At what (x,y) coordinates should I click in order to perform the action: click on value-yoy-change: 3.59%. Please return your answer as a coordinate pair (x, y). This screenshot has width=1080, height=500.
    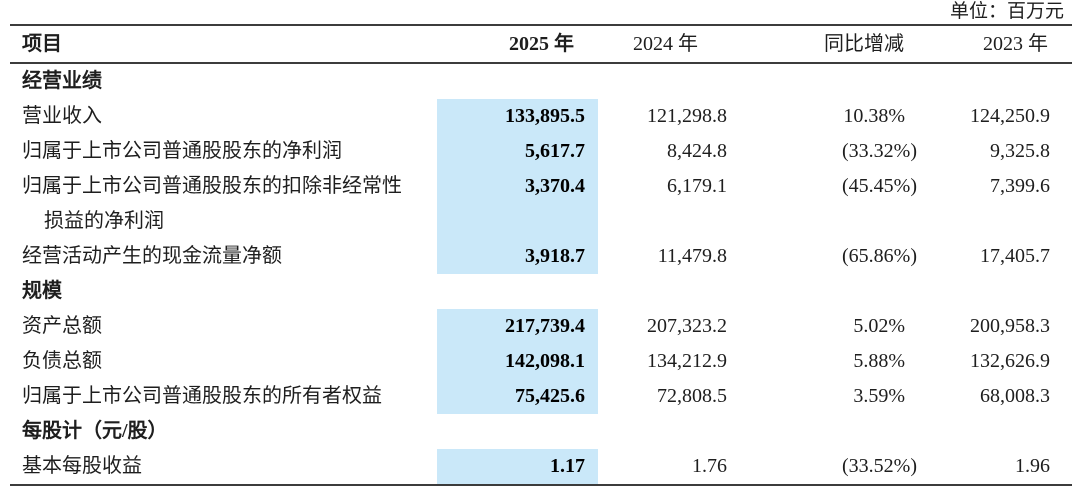
    Looking at the image, I should click on (879, 396).